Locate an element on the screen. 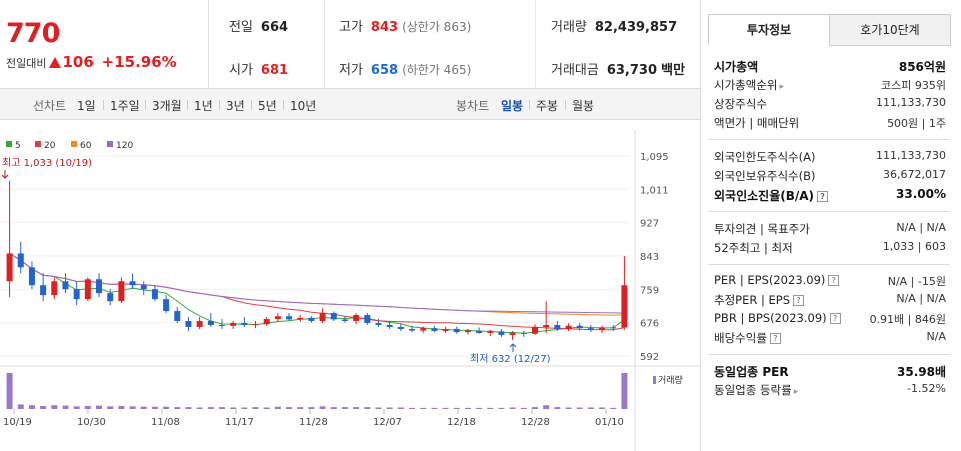 This screenshot has width=961, height=451. tab-order-book: 호가10단계 is located at coordinates (890, 30).